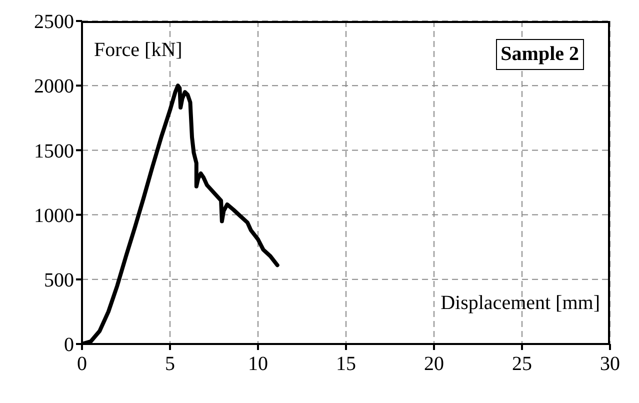 The height and width of the screenshot is (403, 639). I want to click on y-tick-label: 500, so click(59, 281).